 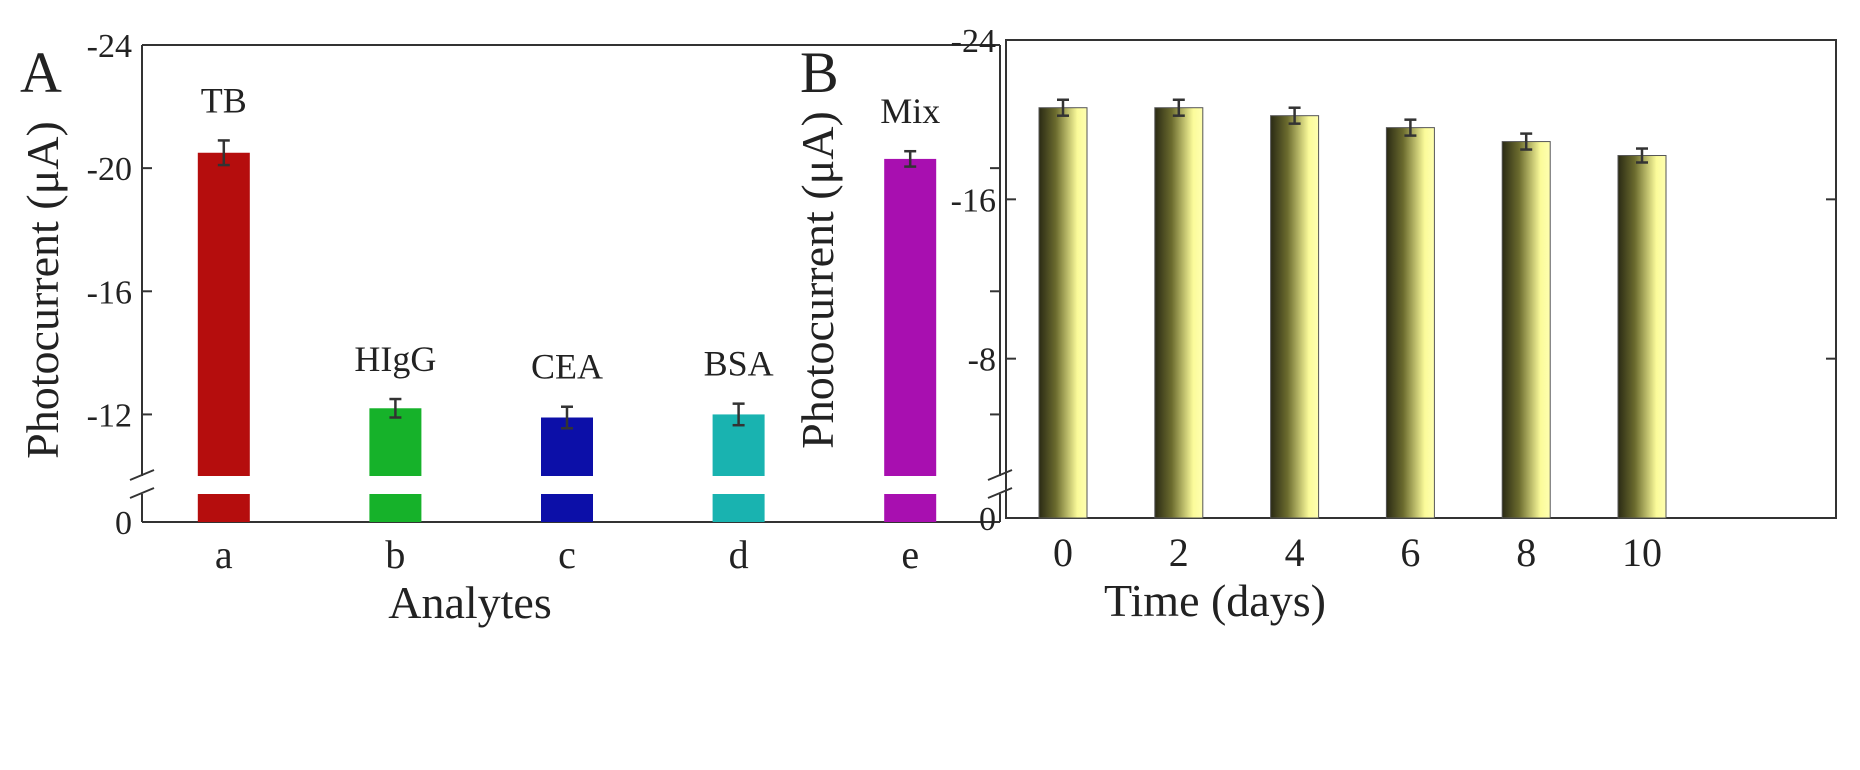 I want to click on panel-a-ytick-label: -16, so click(x=109, y=292).